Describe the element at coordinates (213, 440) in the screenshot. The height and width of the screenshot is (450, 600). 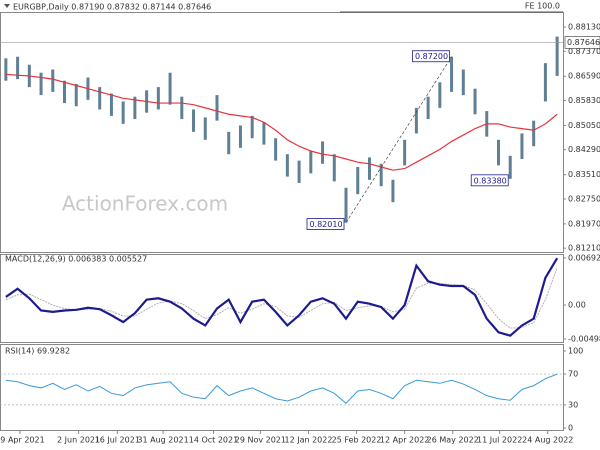
I see `x-tick-label: 14 Oct 2021` at that location.